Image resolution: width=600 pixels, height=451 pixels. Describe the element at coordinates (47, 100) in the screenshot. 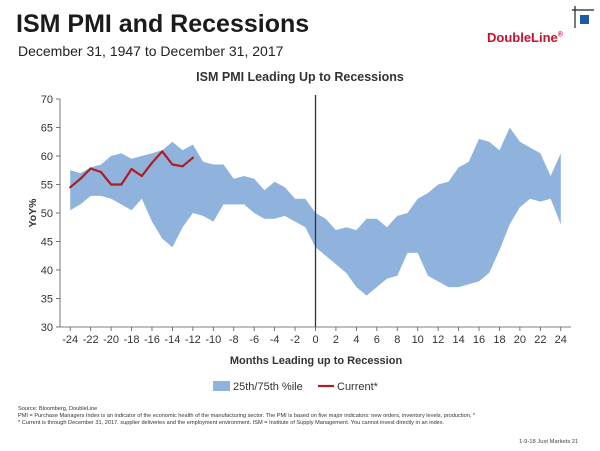

I see `y-tick-label: 70` at that location.